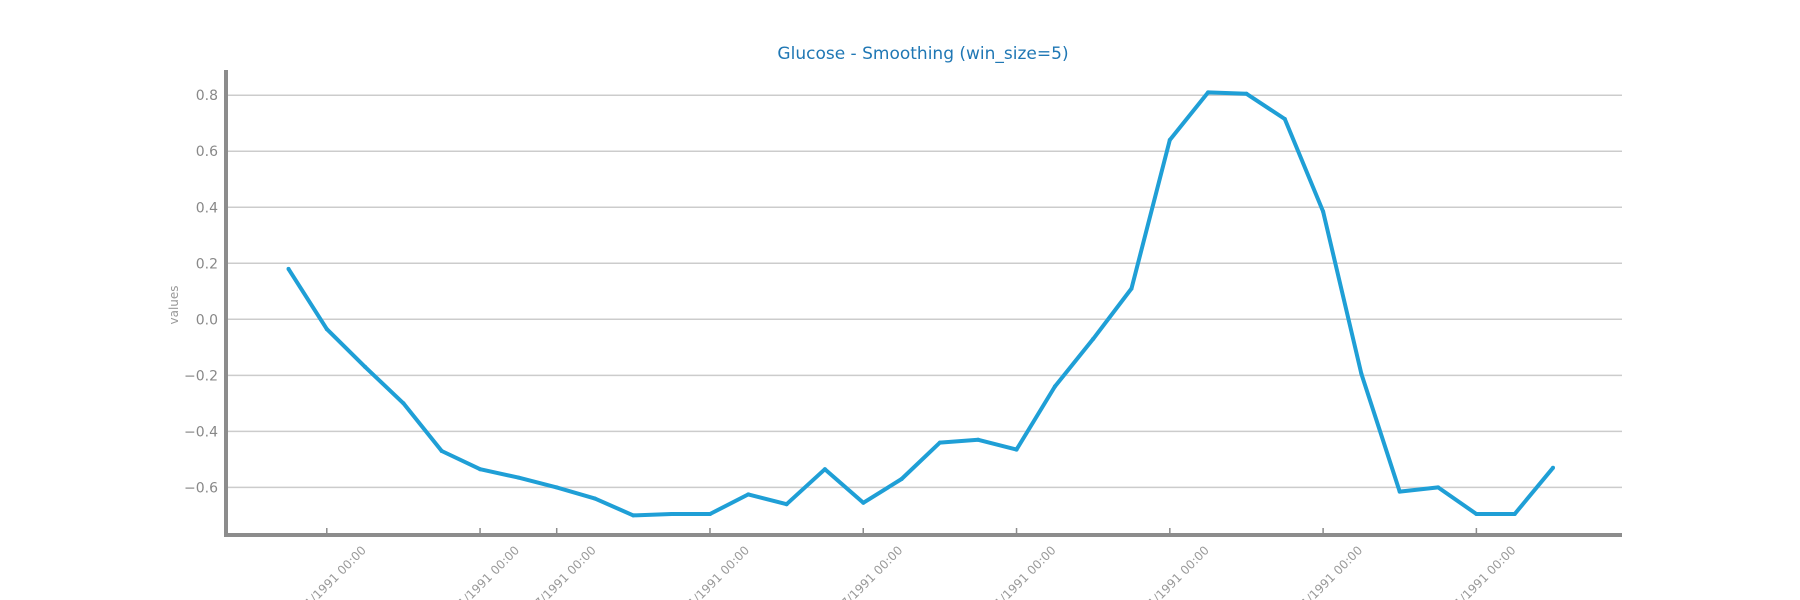 The image size is (1800, 600). Describe the element at coordinates (207, 264) in the screenshot. I see `y-tick-label: 0.2` at that location.